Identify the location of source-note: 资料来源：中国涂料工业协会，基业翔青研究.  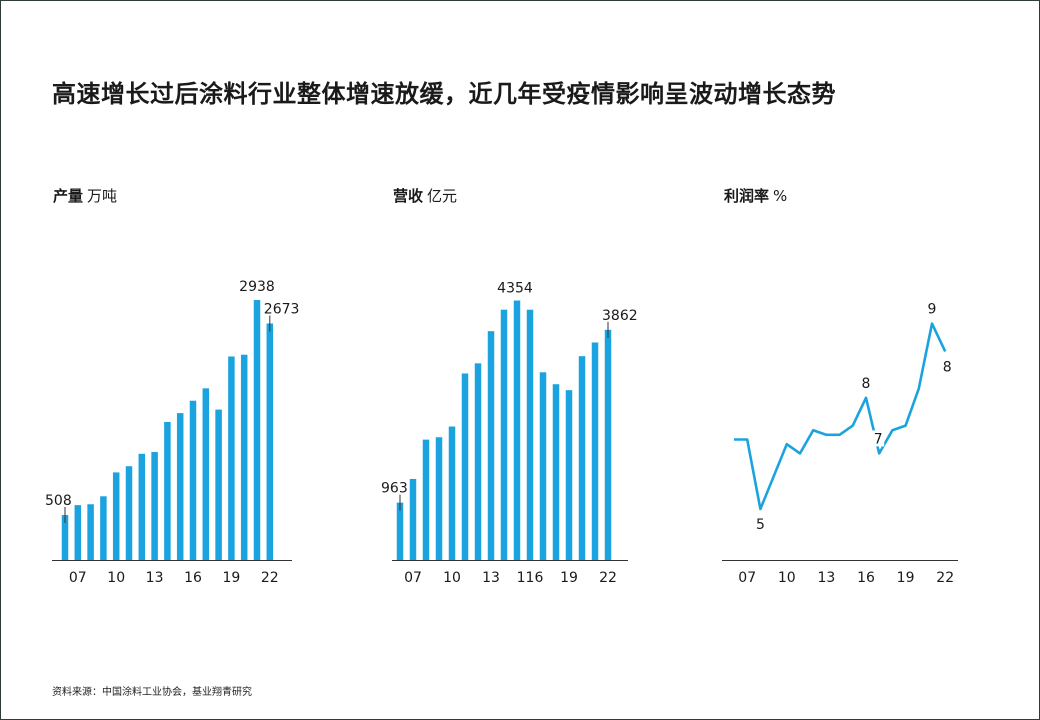
(152, 692).